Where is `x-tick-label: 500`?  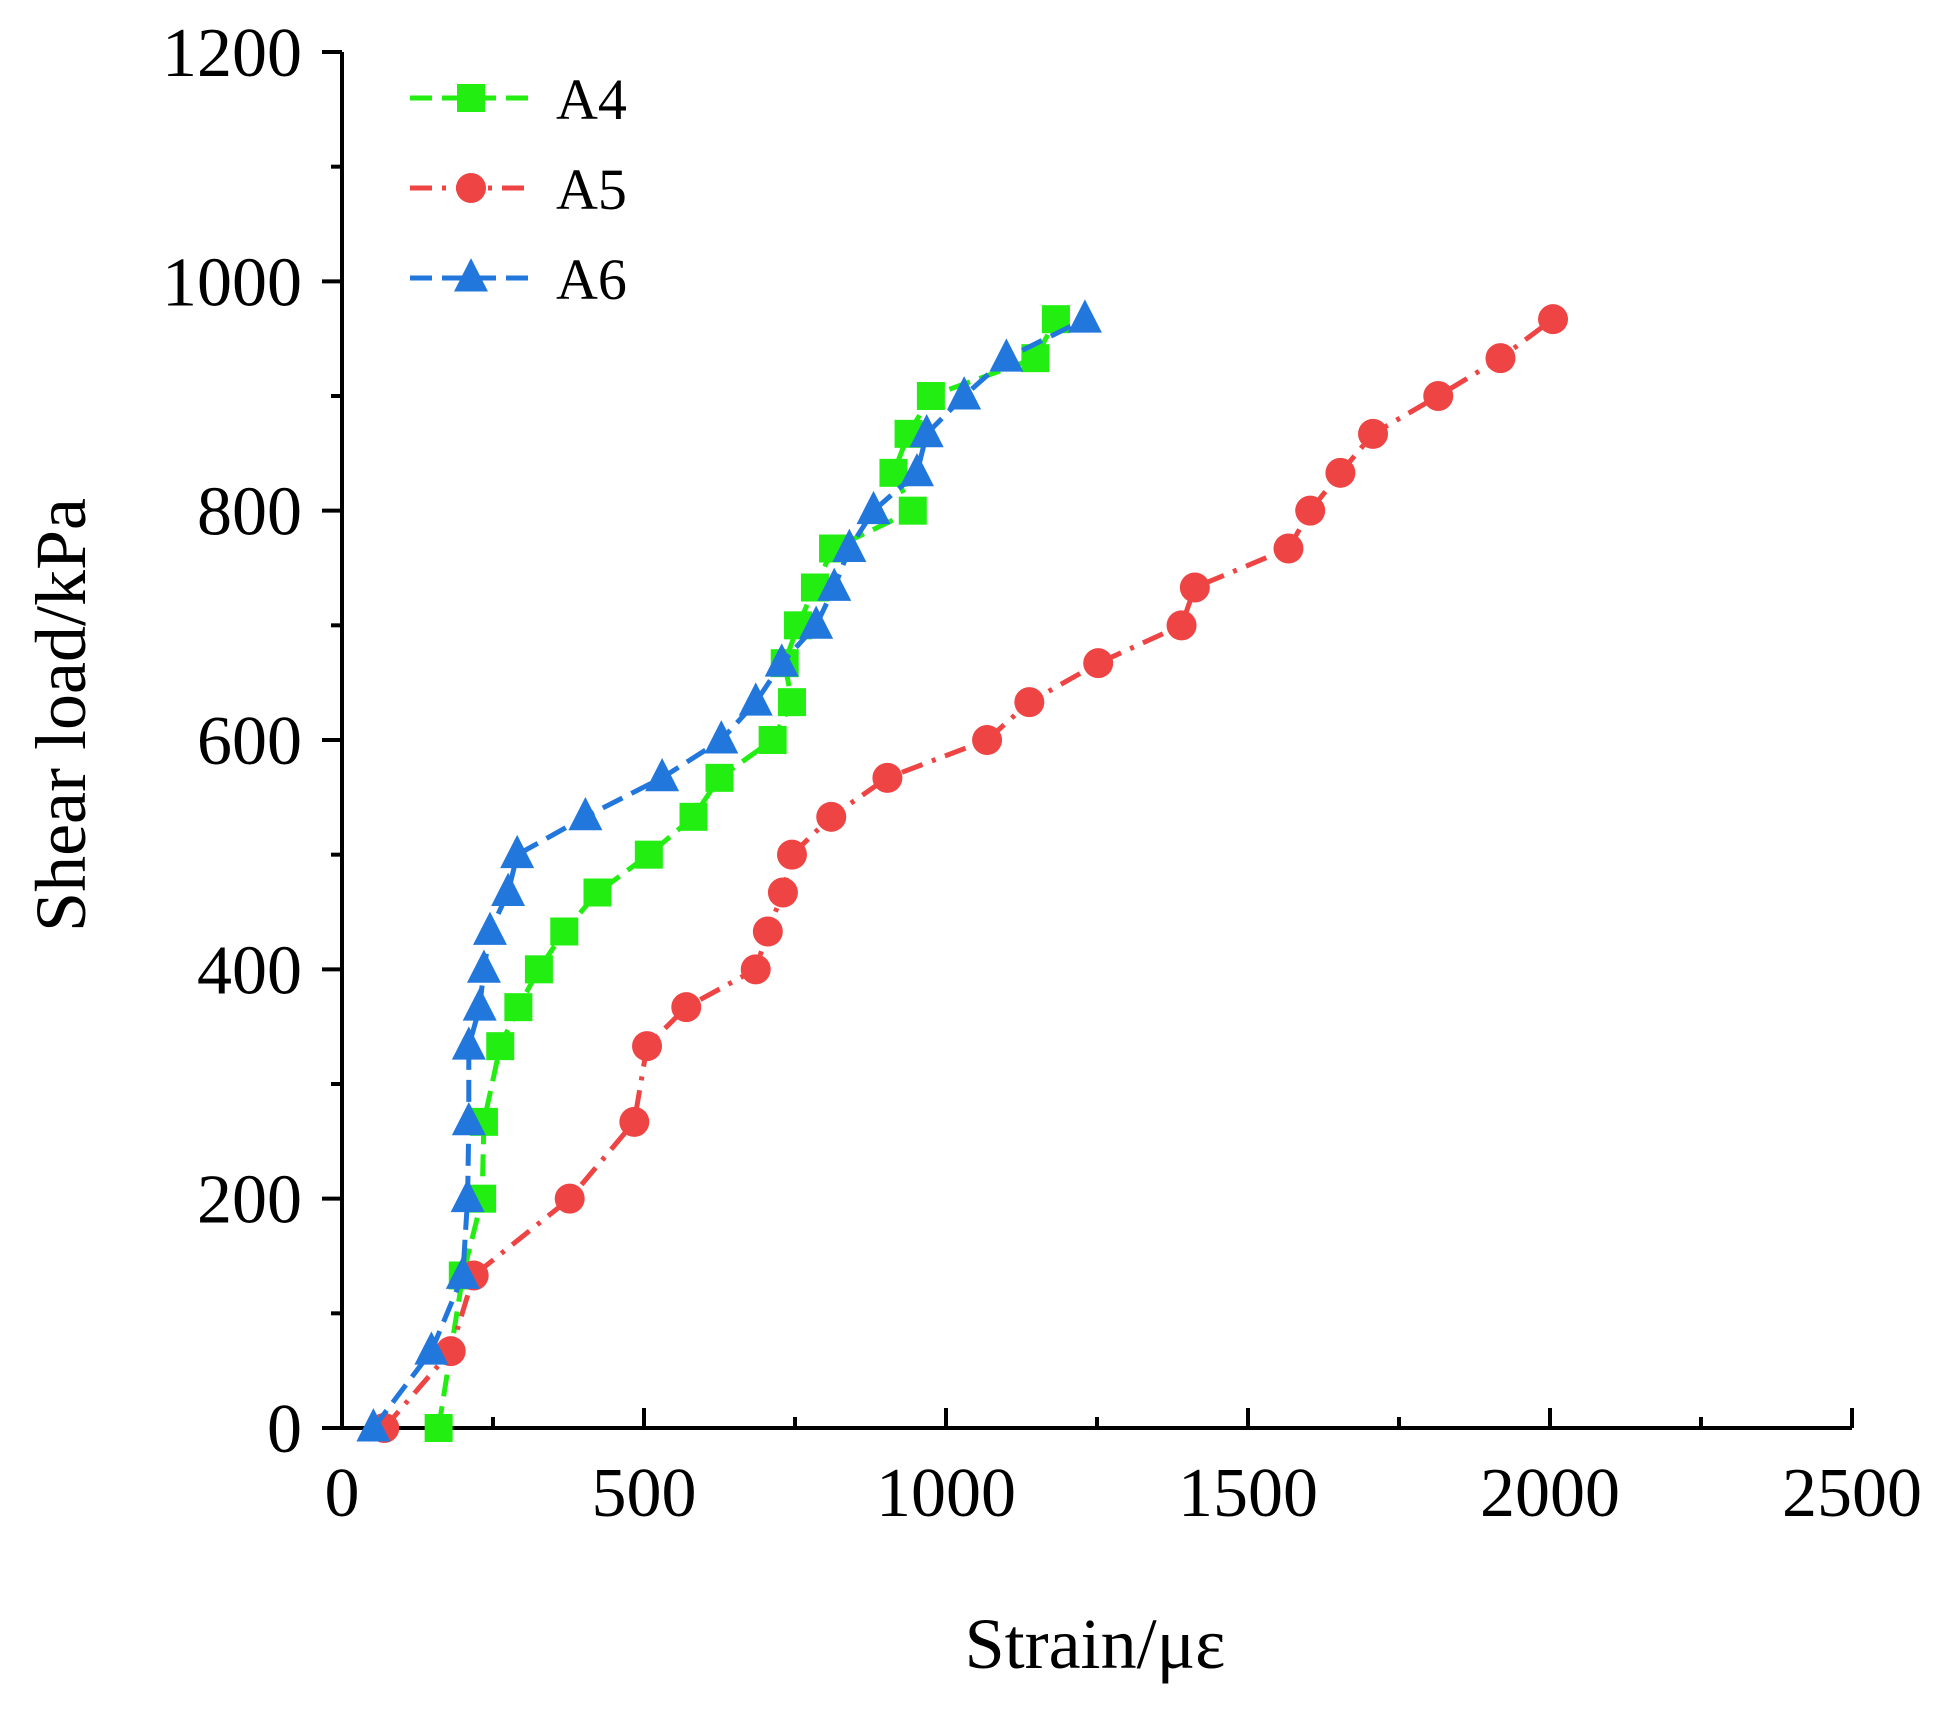
x-tick-label: 500 is located at coordinates (644, 1493).